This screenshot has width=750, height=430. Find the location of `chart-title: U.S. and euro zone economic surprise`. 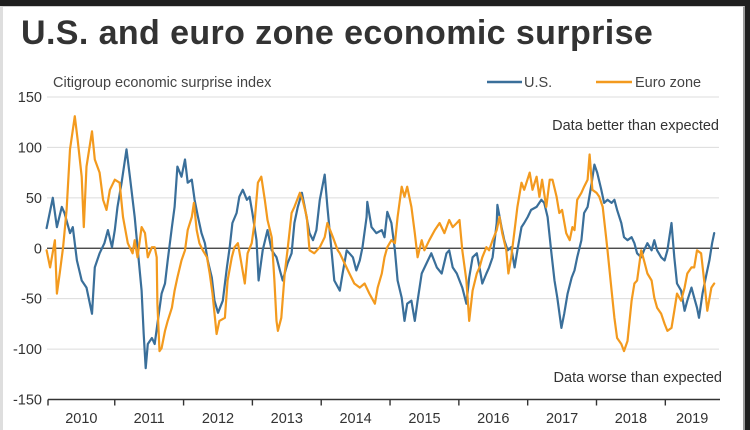

chart-title: U.S. and euro zone economic surprise is located at coordinates (337, 33).